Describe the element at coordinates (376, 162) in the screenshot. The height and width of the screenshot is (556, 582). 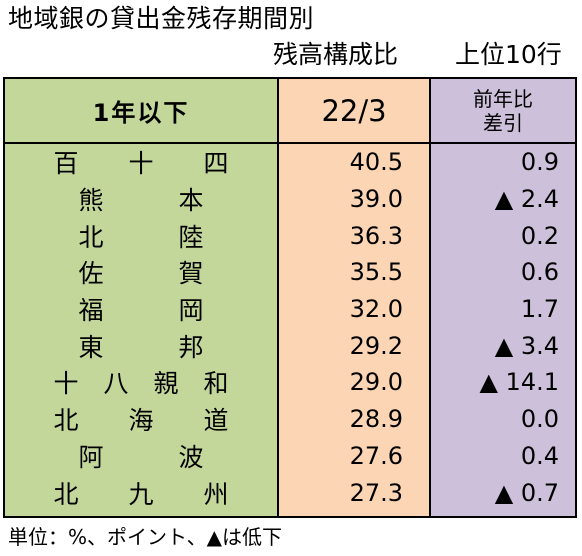
I see `ratio-value: 40.5` at that location.